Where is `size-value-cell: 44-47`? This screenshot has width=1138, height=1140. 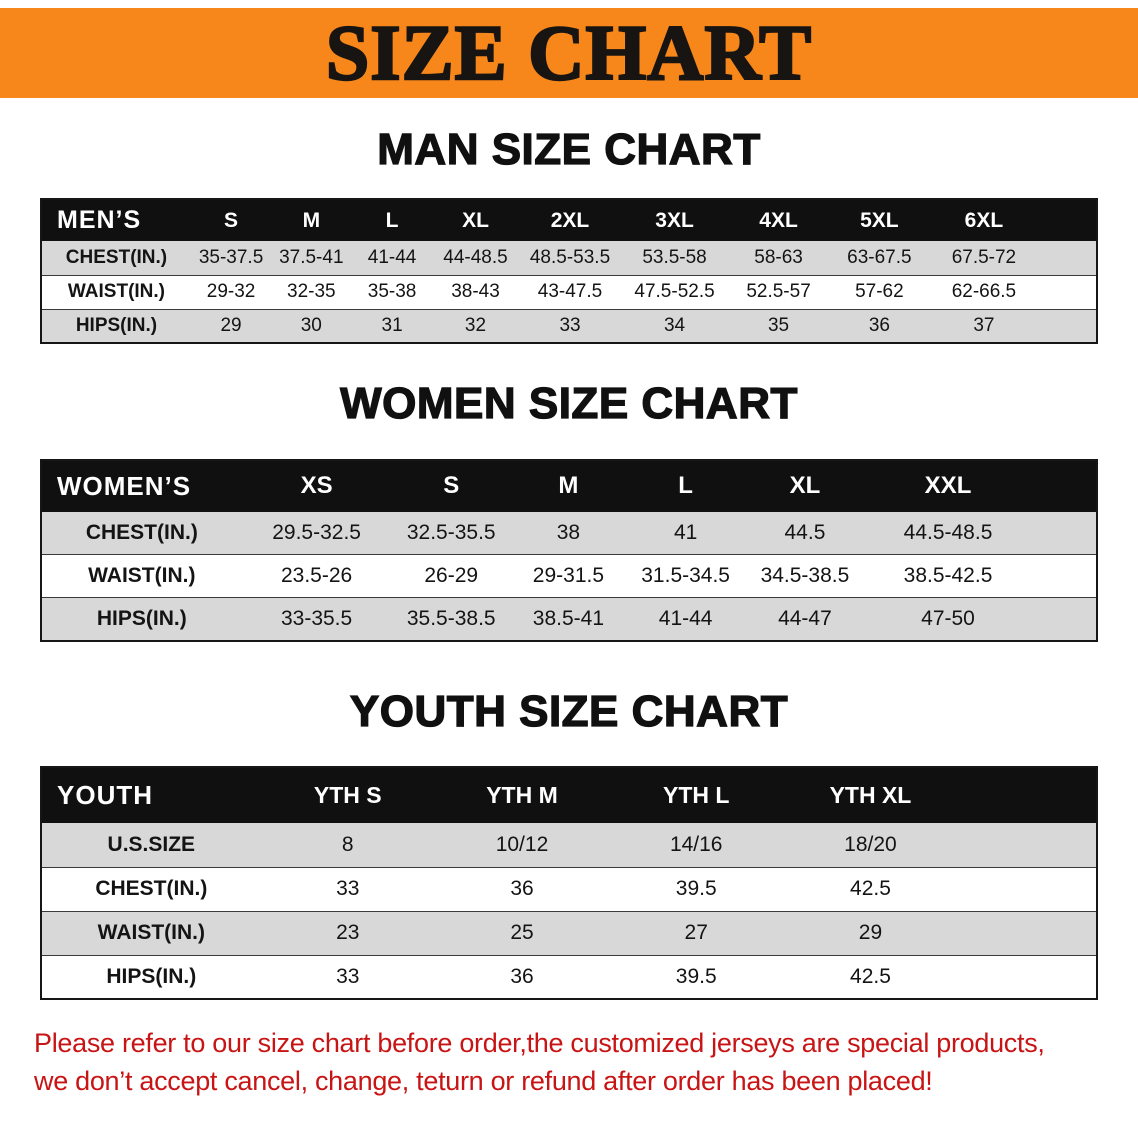
size-value-cell: 44-47 is located at coordinates (805, 619).